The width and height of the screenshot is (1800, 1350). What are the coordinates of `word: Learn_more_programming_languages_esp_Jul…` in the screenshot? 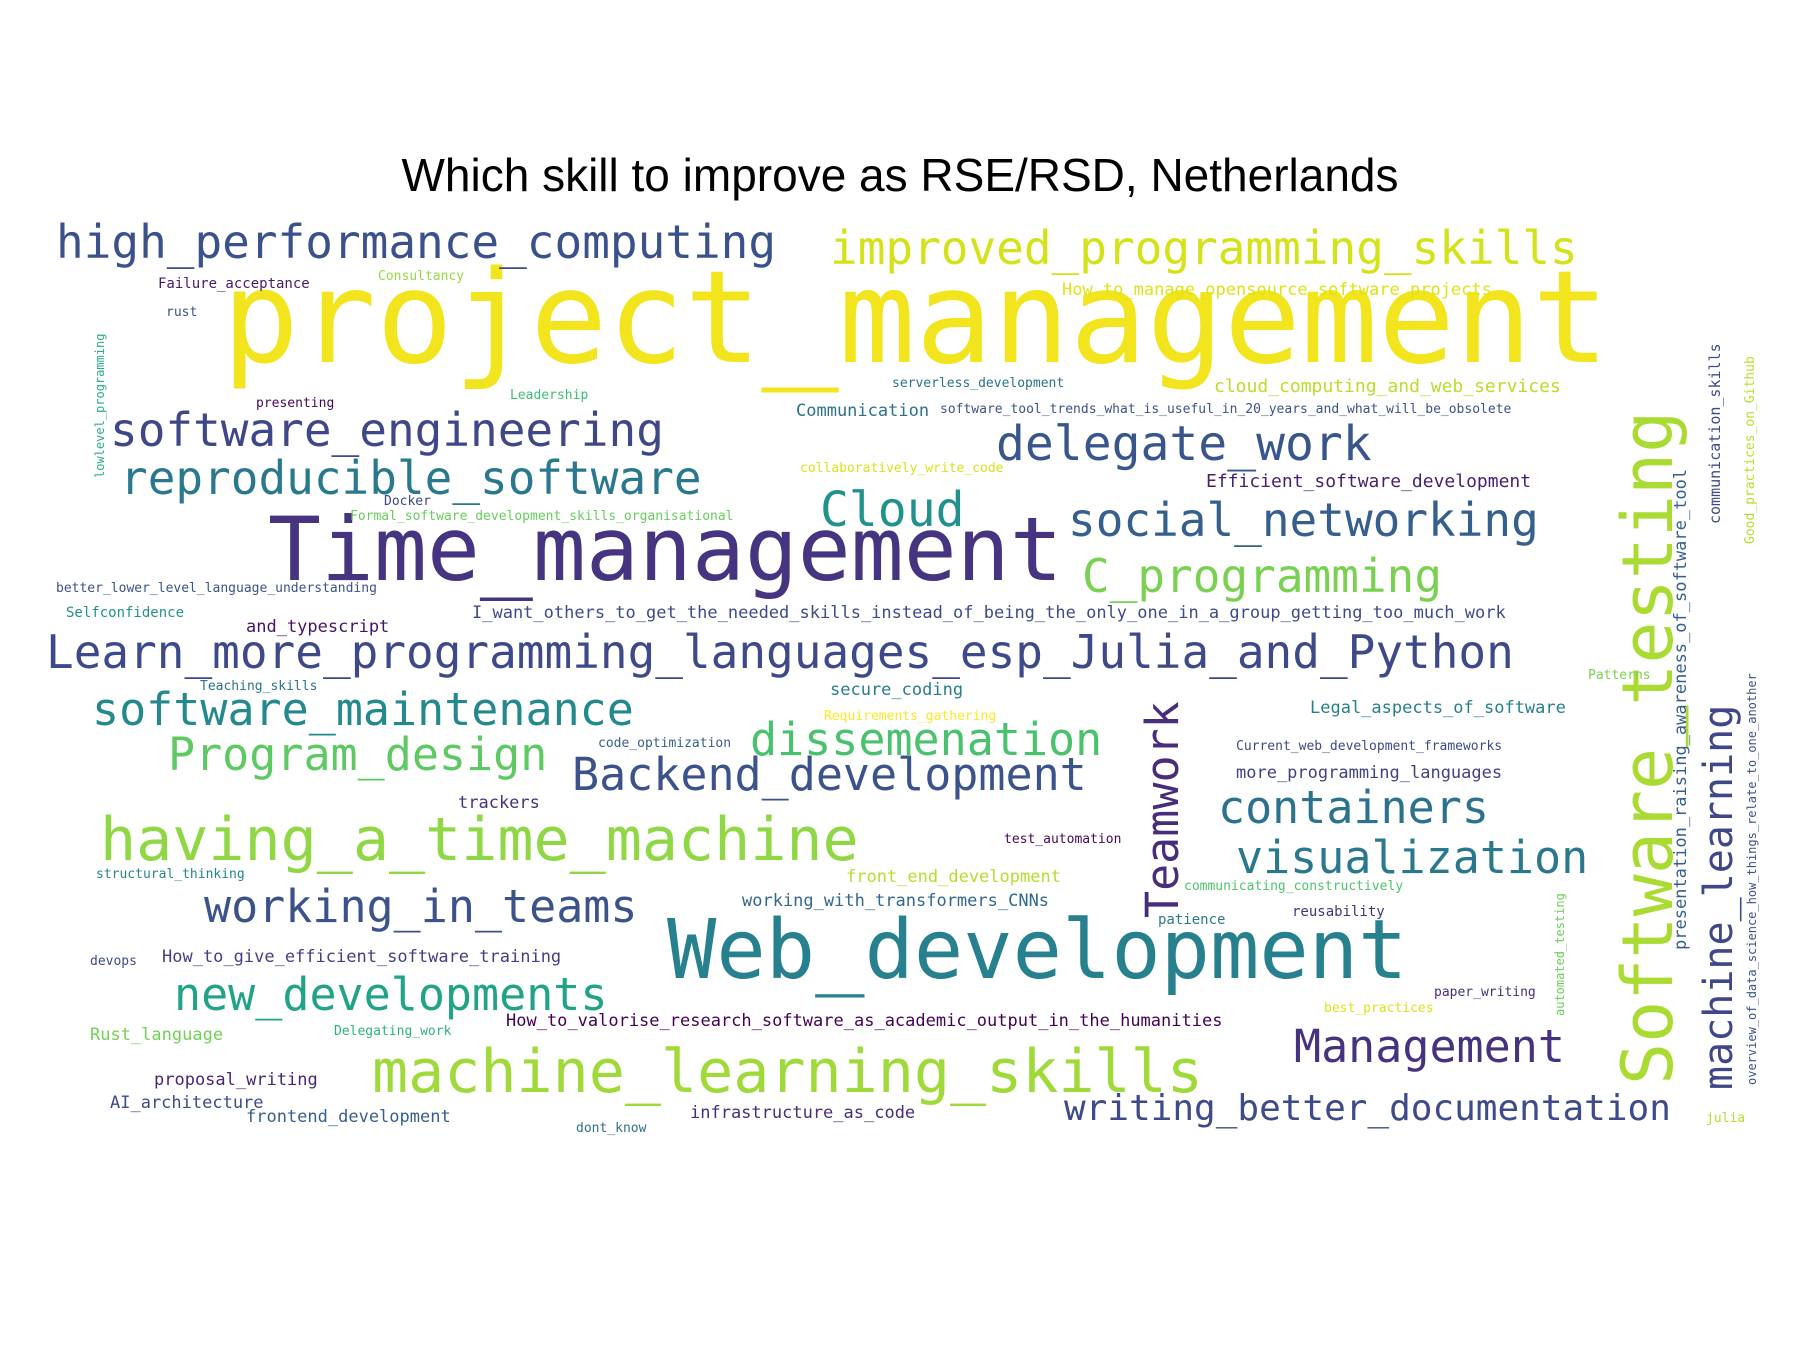 It's located at (780, 652).